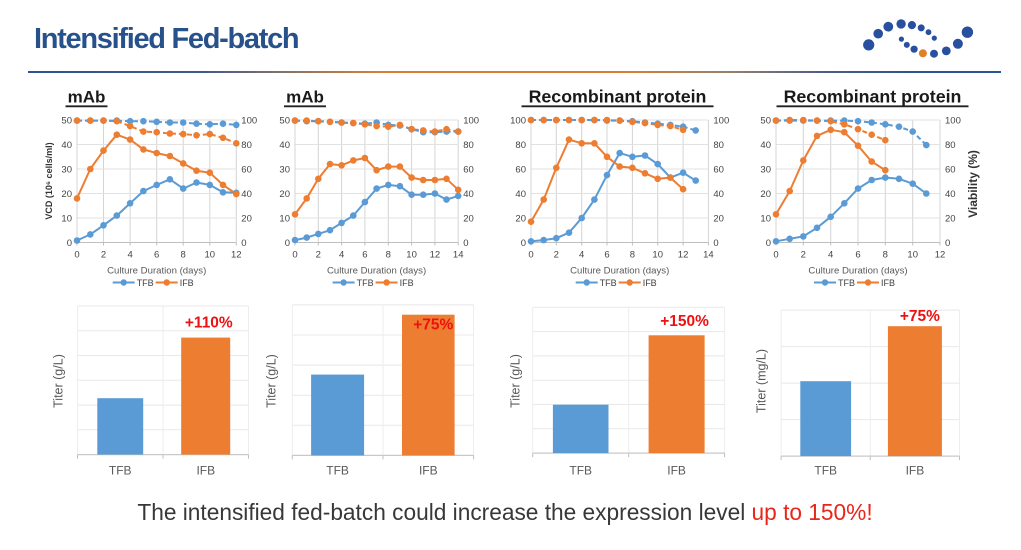 The image size is (1021, 550). Describe the element at coordinates (87, 97) in the screenshot. I see `svg-text: mAb` at that location.